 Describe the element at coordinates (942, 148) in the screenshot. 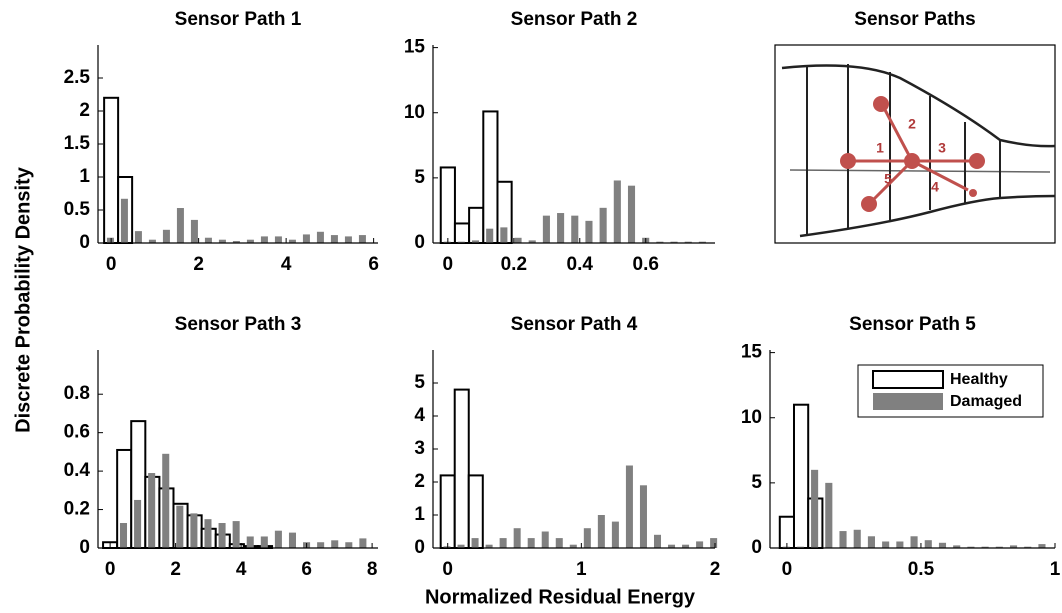

I see `path-label: 3` at that location.